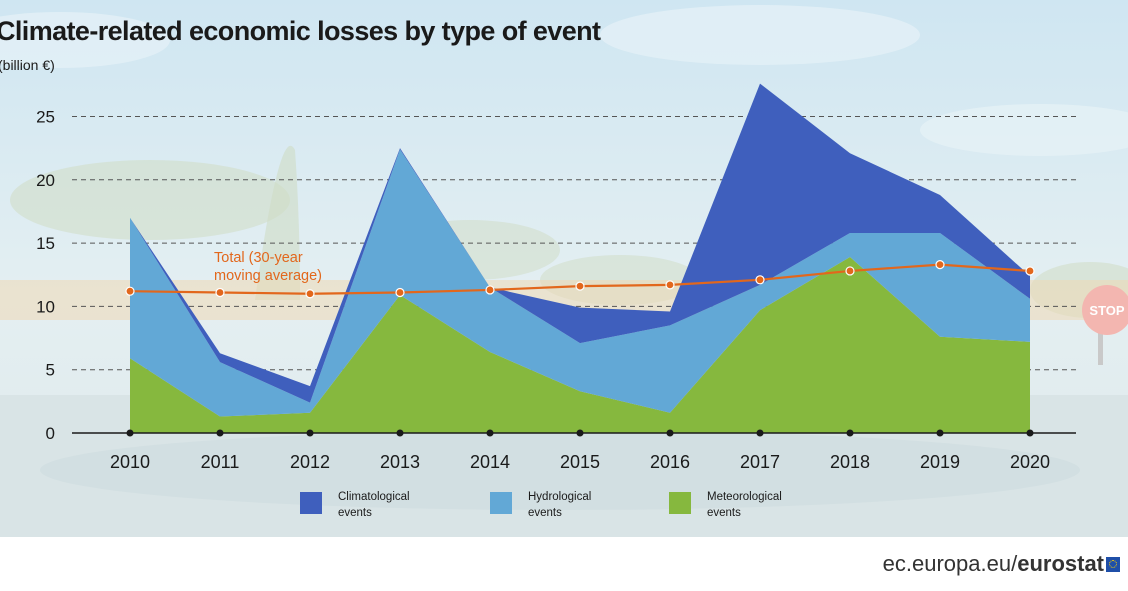  I want to click on x-tick-label-2016: 2016, so click(670, 462).